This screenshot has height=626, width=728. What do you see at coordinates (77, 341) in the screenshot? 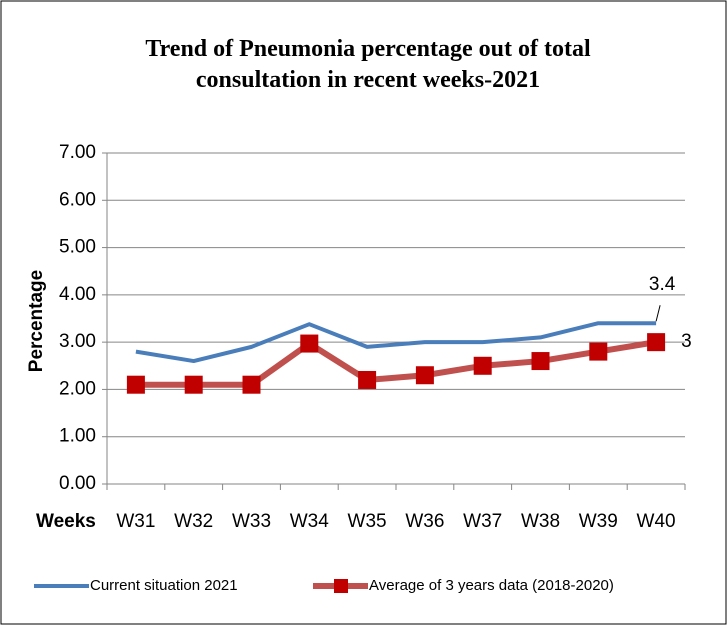
I see `y-tick-label: 3.00` at bounding box center [77, 341].